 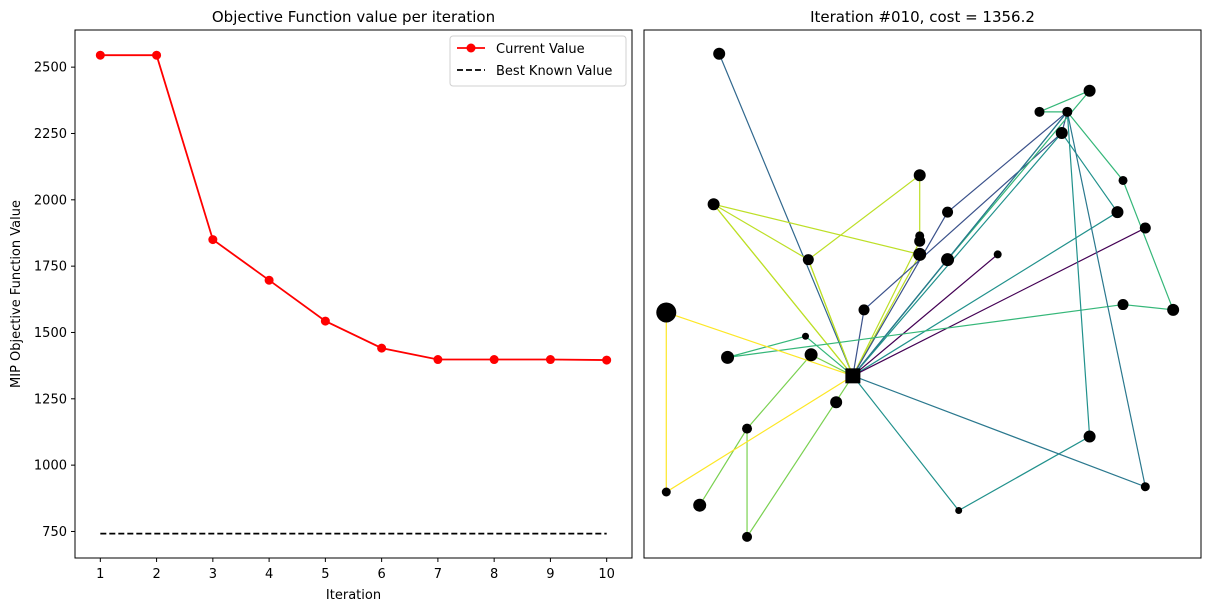 I want to click on depot-marker, so click(x=853, y=376).